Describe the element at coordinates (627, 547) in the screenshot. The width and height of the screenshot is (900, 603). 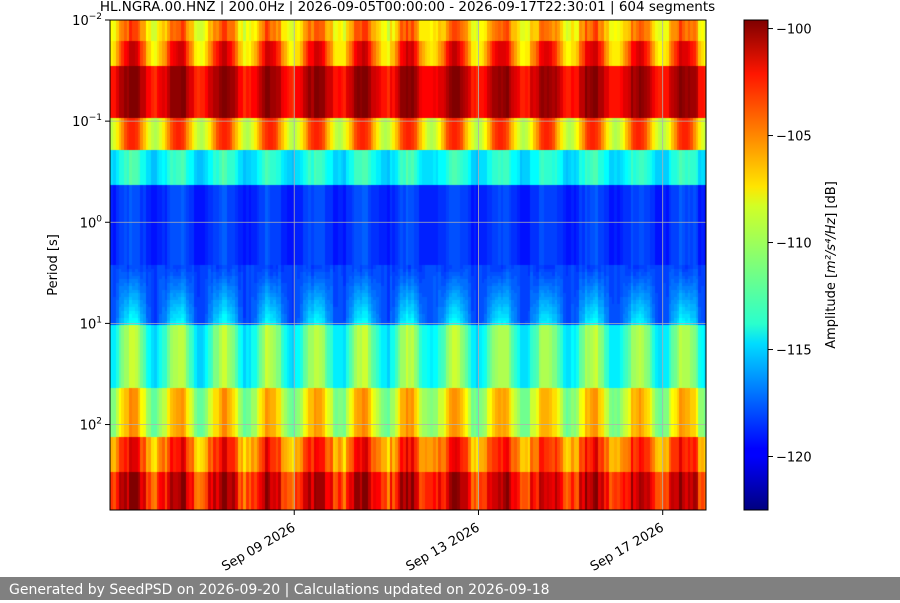
I see `x-tick-label: Sep 17 2026` at that location.